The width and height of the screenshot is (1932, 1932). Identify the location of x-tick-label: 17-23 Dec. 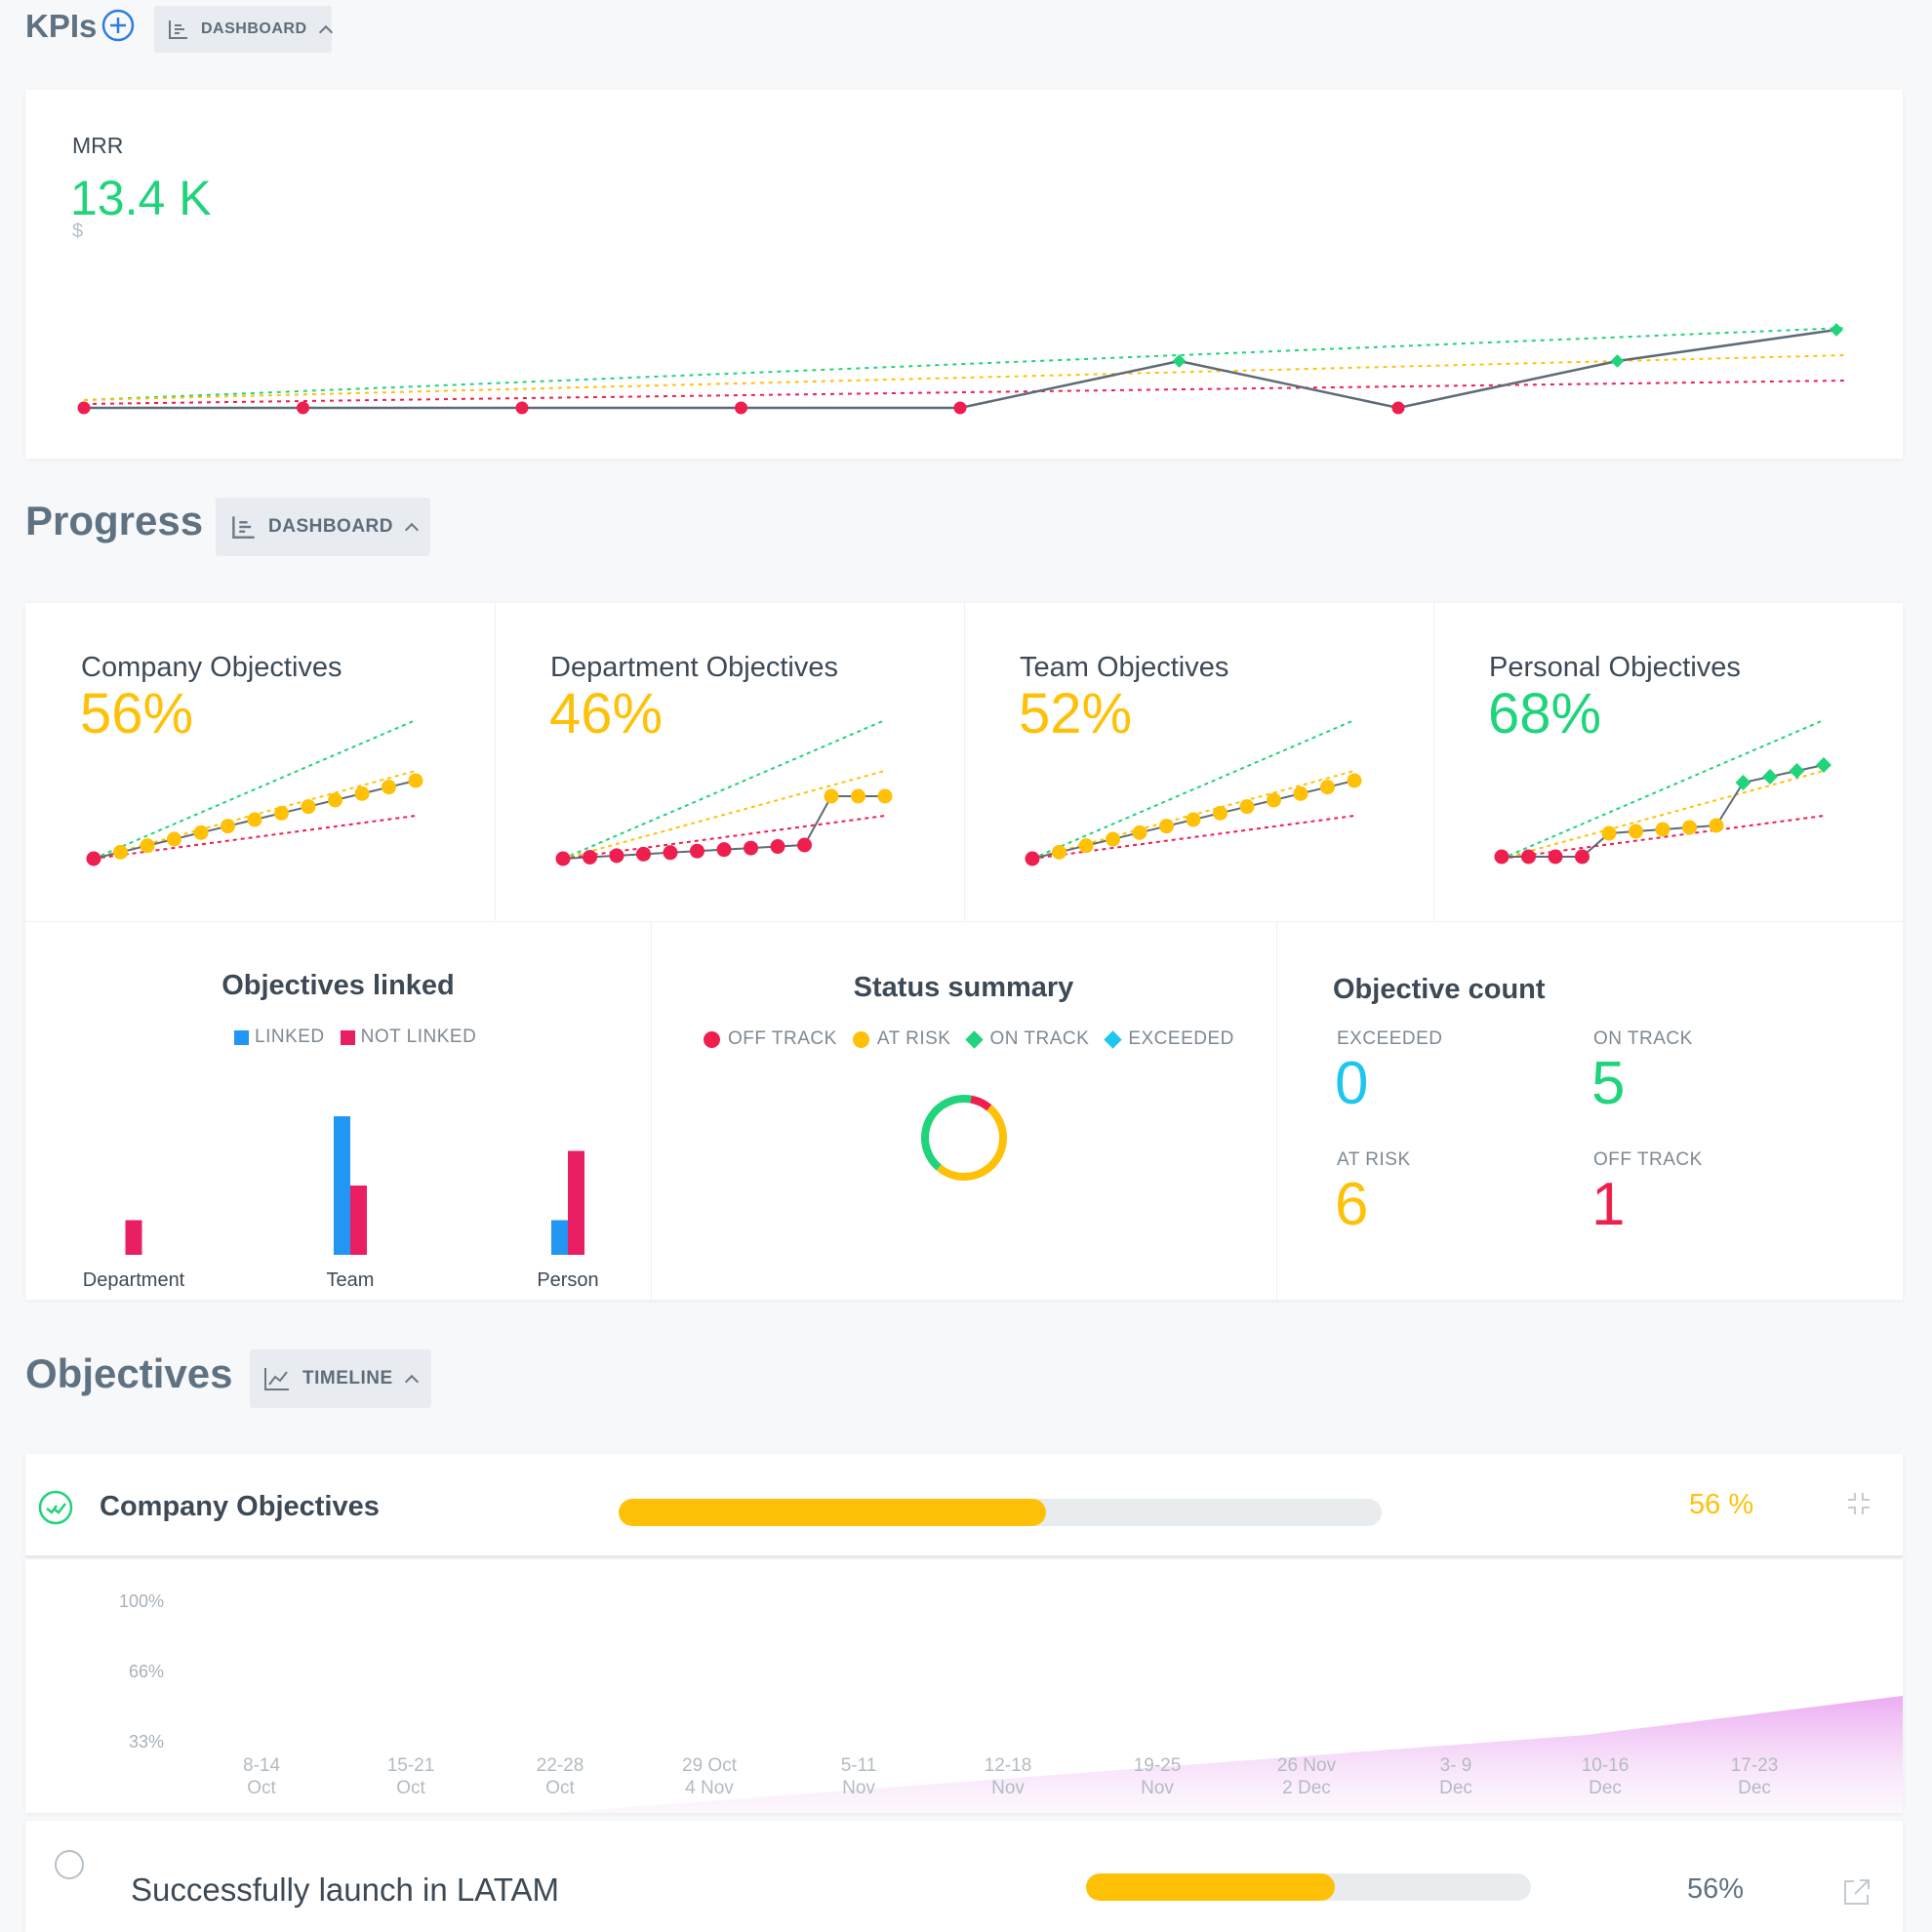
(1754, 1776).